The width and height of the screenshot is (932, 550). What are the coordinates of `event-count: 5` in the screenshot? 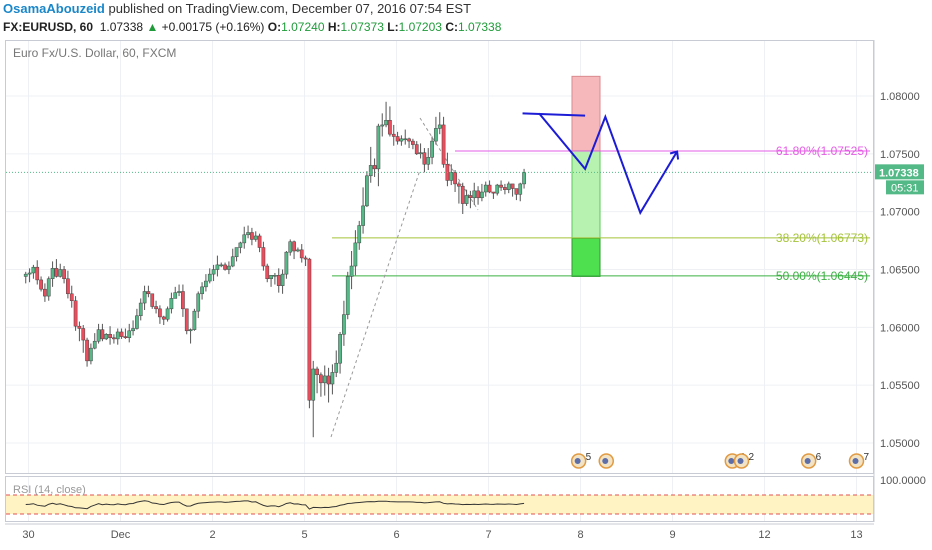 It's located at (589, 457).